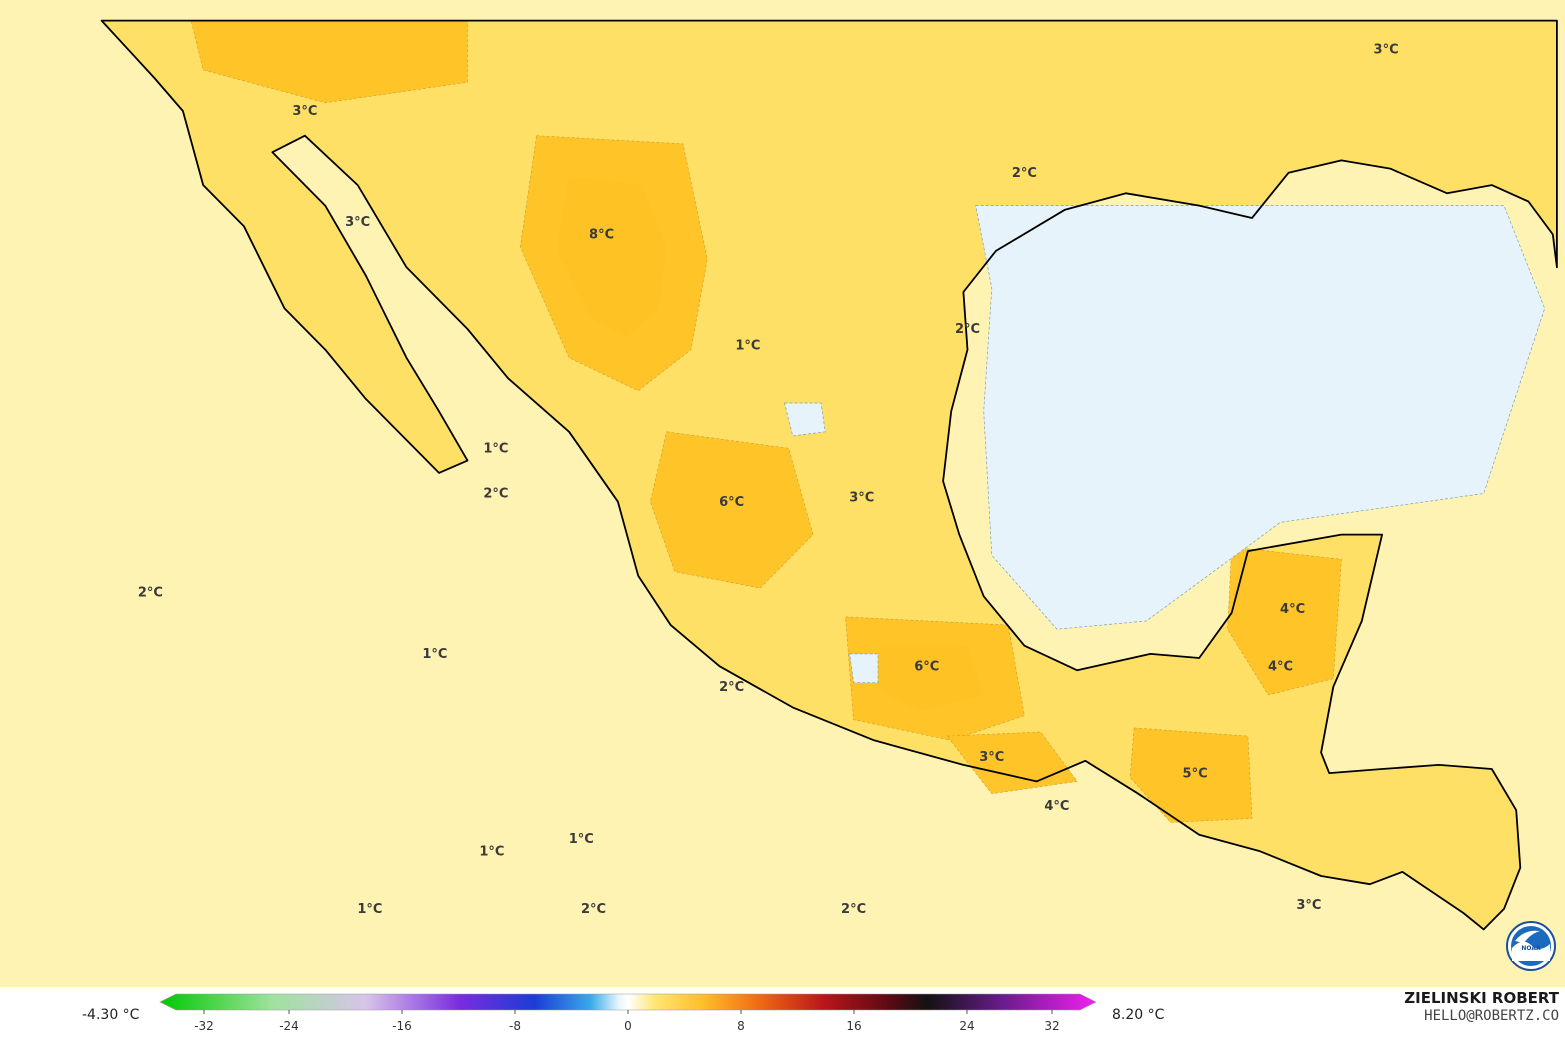 This screenshot has width=1565, height=1039. I want to click on colorbar-panel: -32 -24 -16 -8 0 8 16 24 32, so click(782, 1011).